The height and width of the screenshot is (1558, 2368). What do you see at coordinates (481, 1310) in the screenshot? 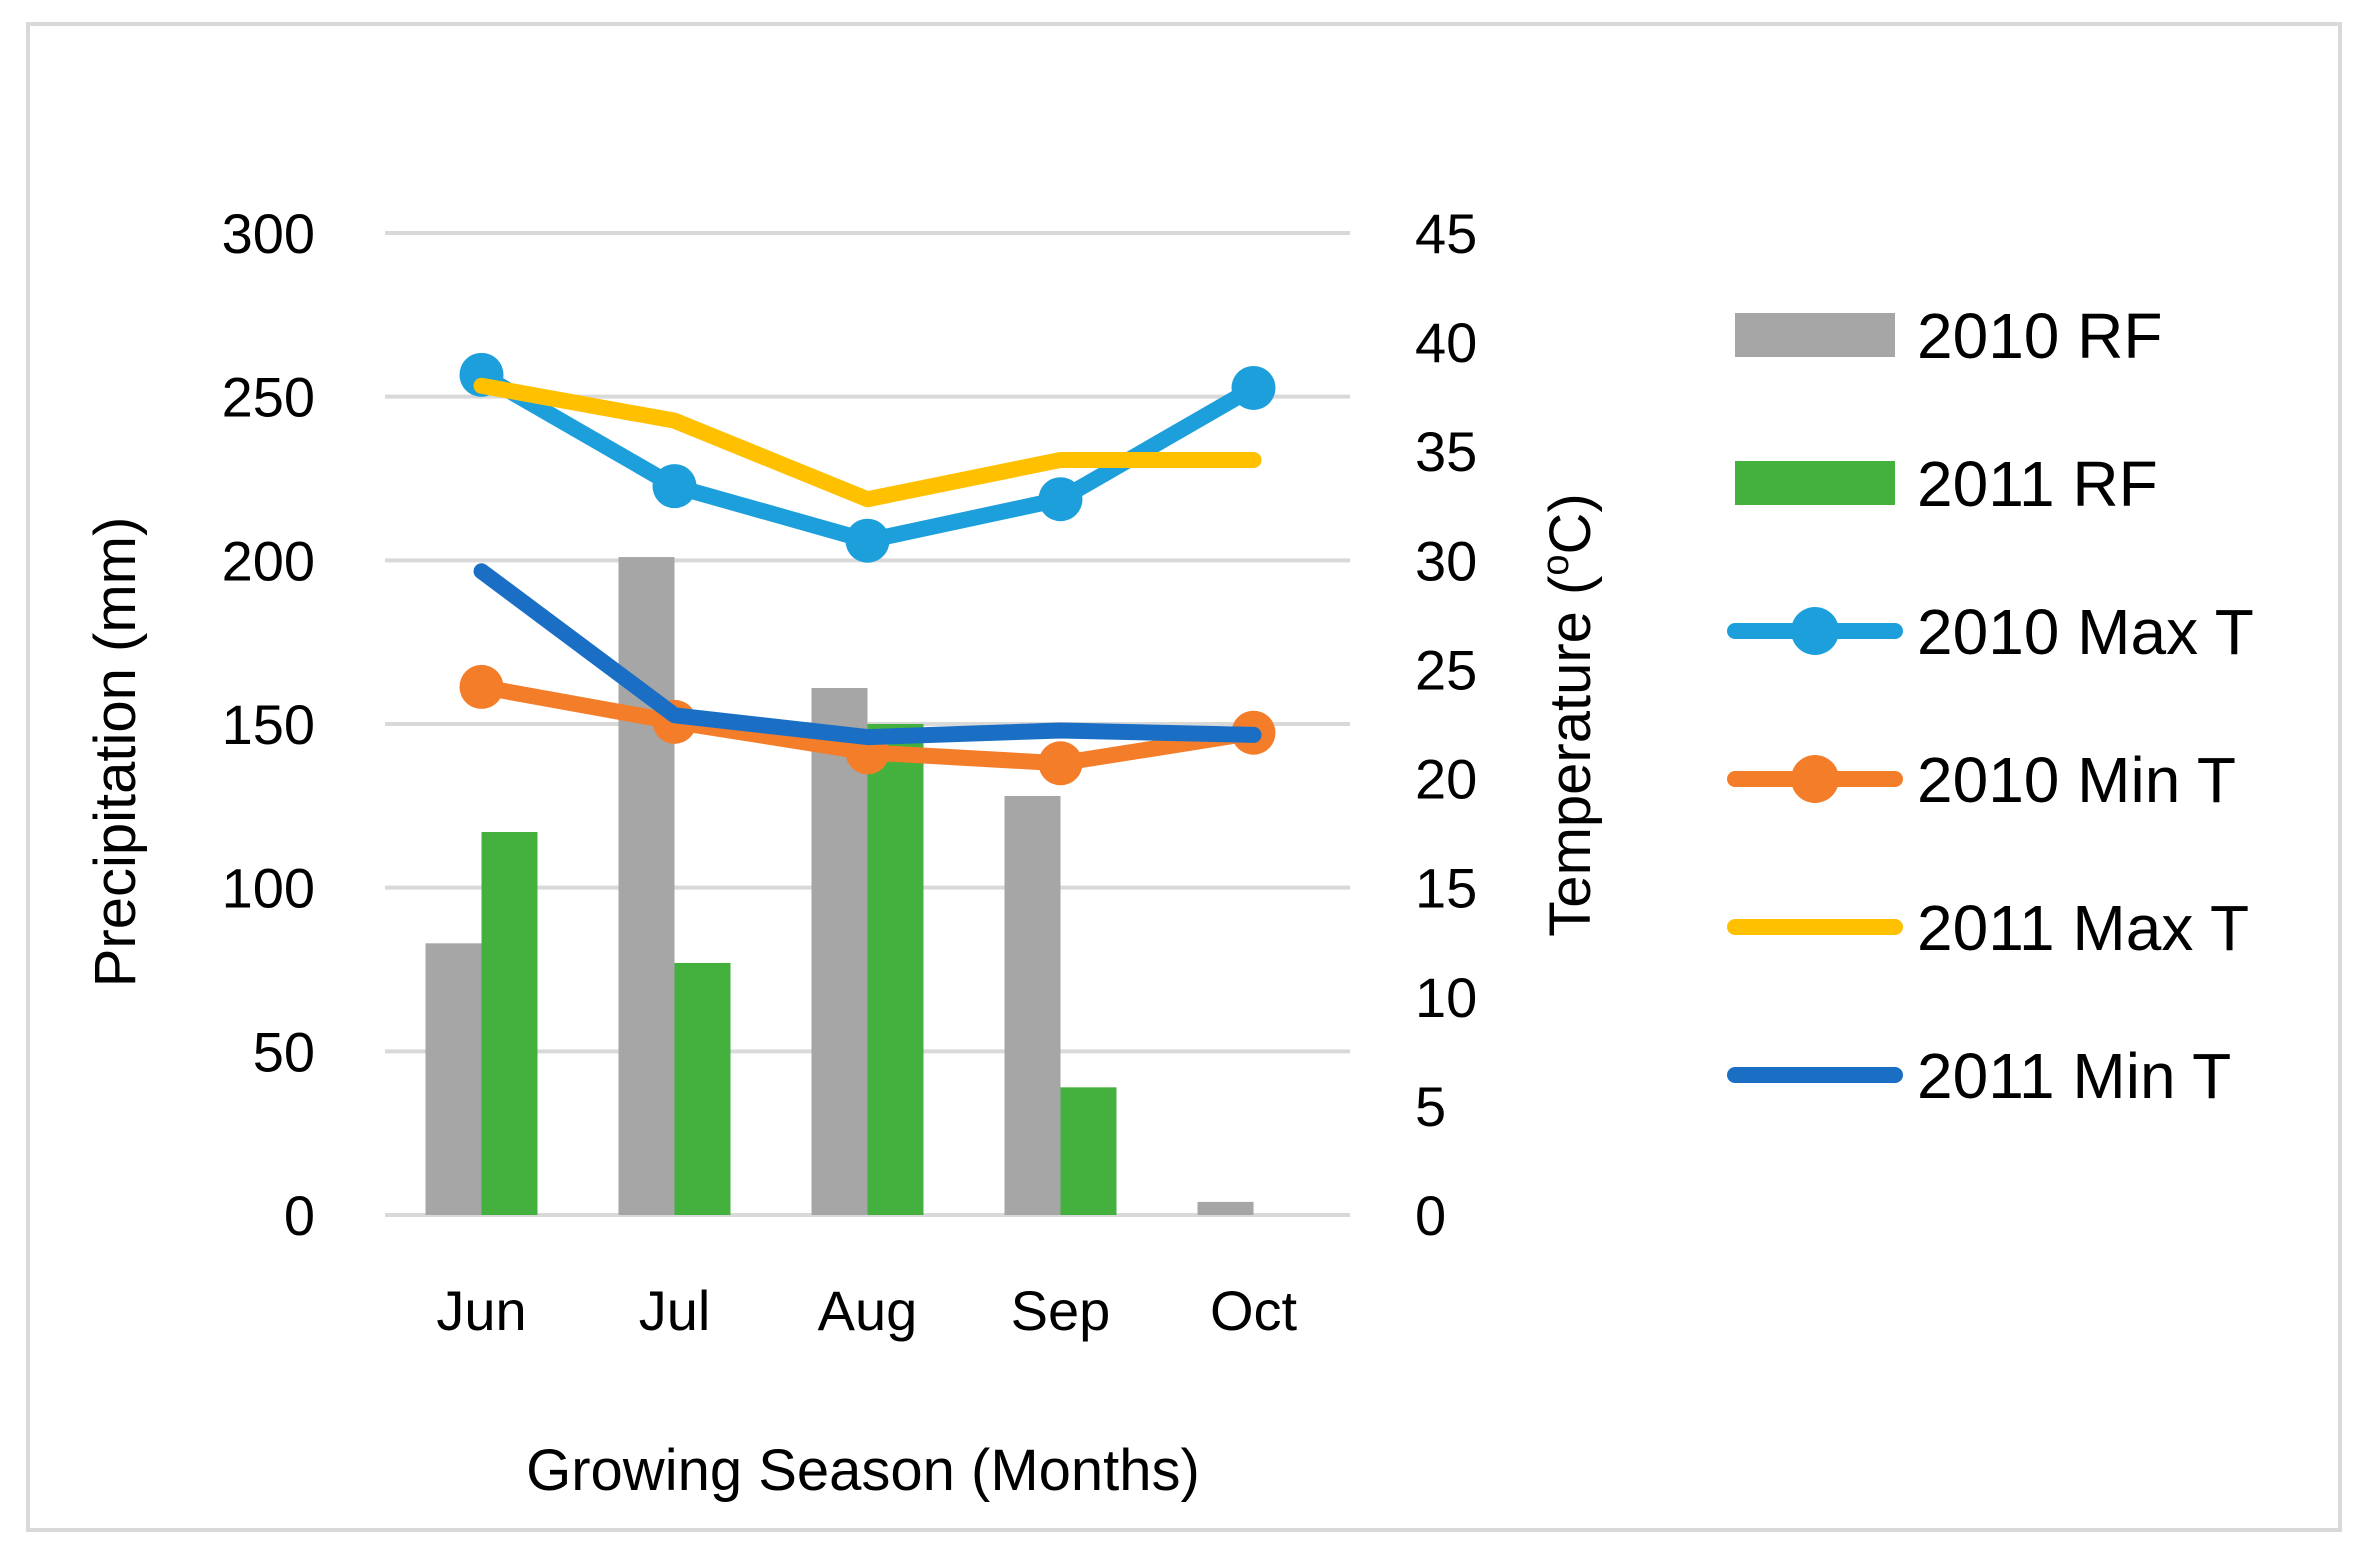
I see `x-tick-label: Jun` at bounding box center [481, 1310].